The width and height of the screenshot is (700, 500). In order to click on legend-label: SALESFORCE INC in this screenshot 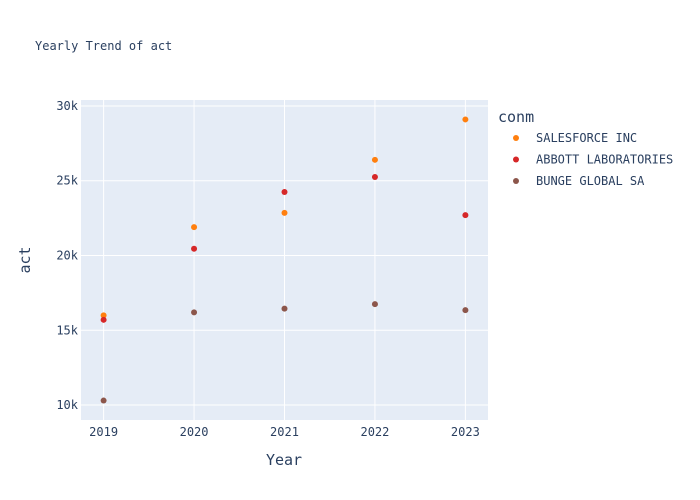, I will do `click(586, 138)`.